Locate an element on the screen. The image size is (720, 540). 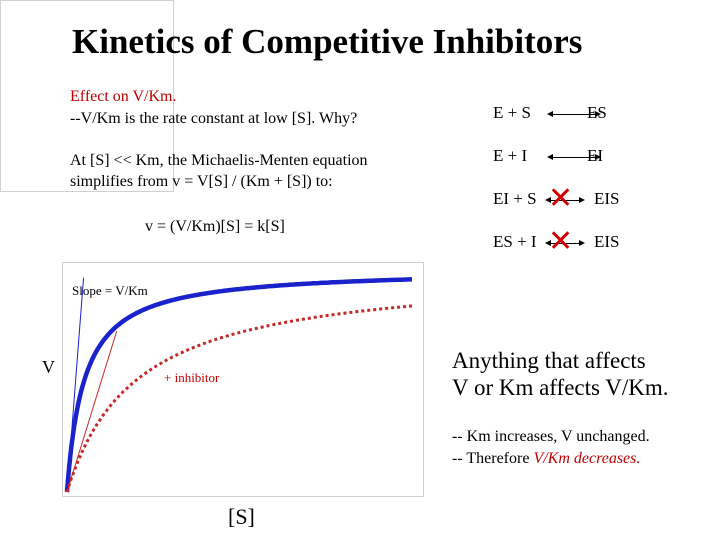
slope-label: Slope = V/Km is located at coordinates (110, 290).